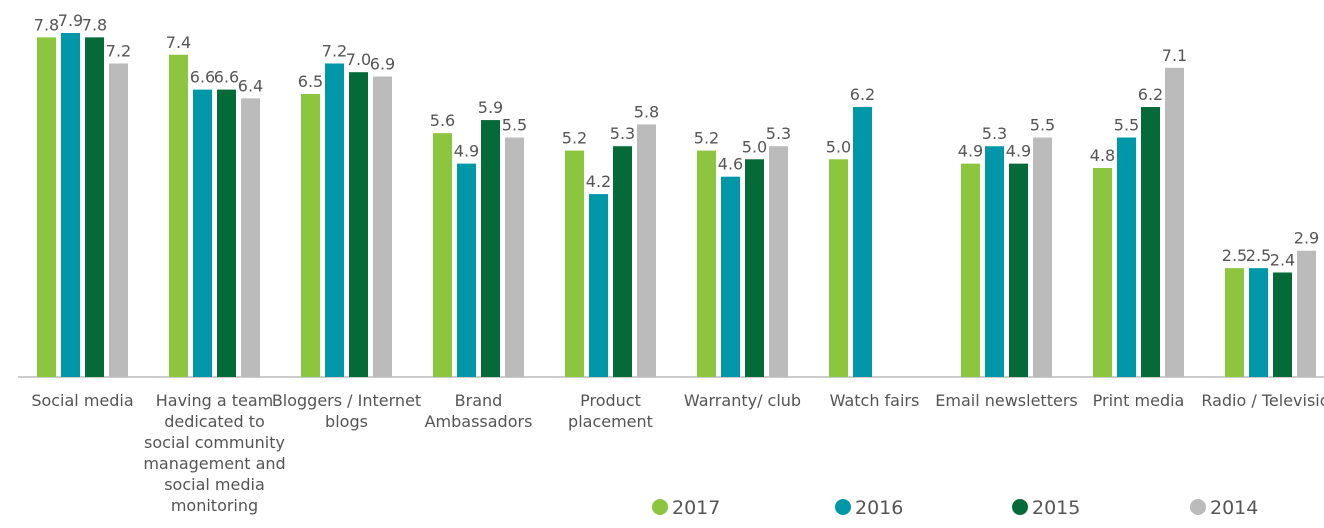  What do you see at coordinates (250, 85) in the screenshot?
I see `data-label: 6.4` at bounding box center [250, 85].